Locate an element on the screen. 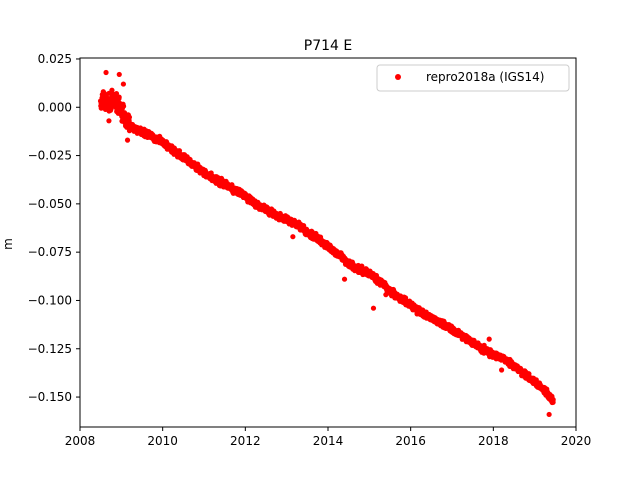  legend-label: repro2018a (IGS14) is located at coordinates (485, 77).